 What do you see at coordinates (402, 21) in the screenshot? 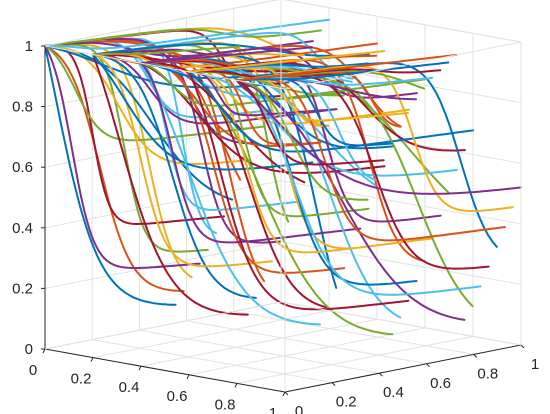
I see `box-top-back-edge` at bounding box center [402, 21].